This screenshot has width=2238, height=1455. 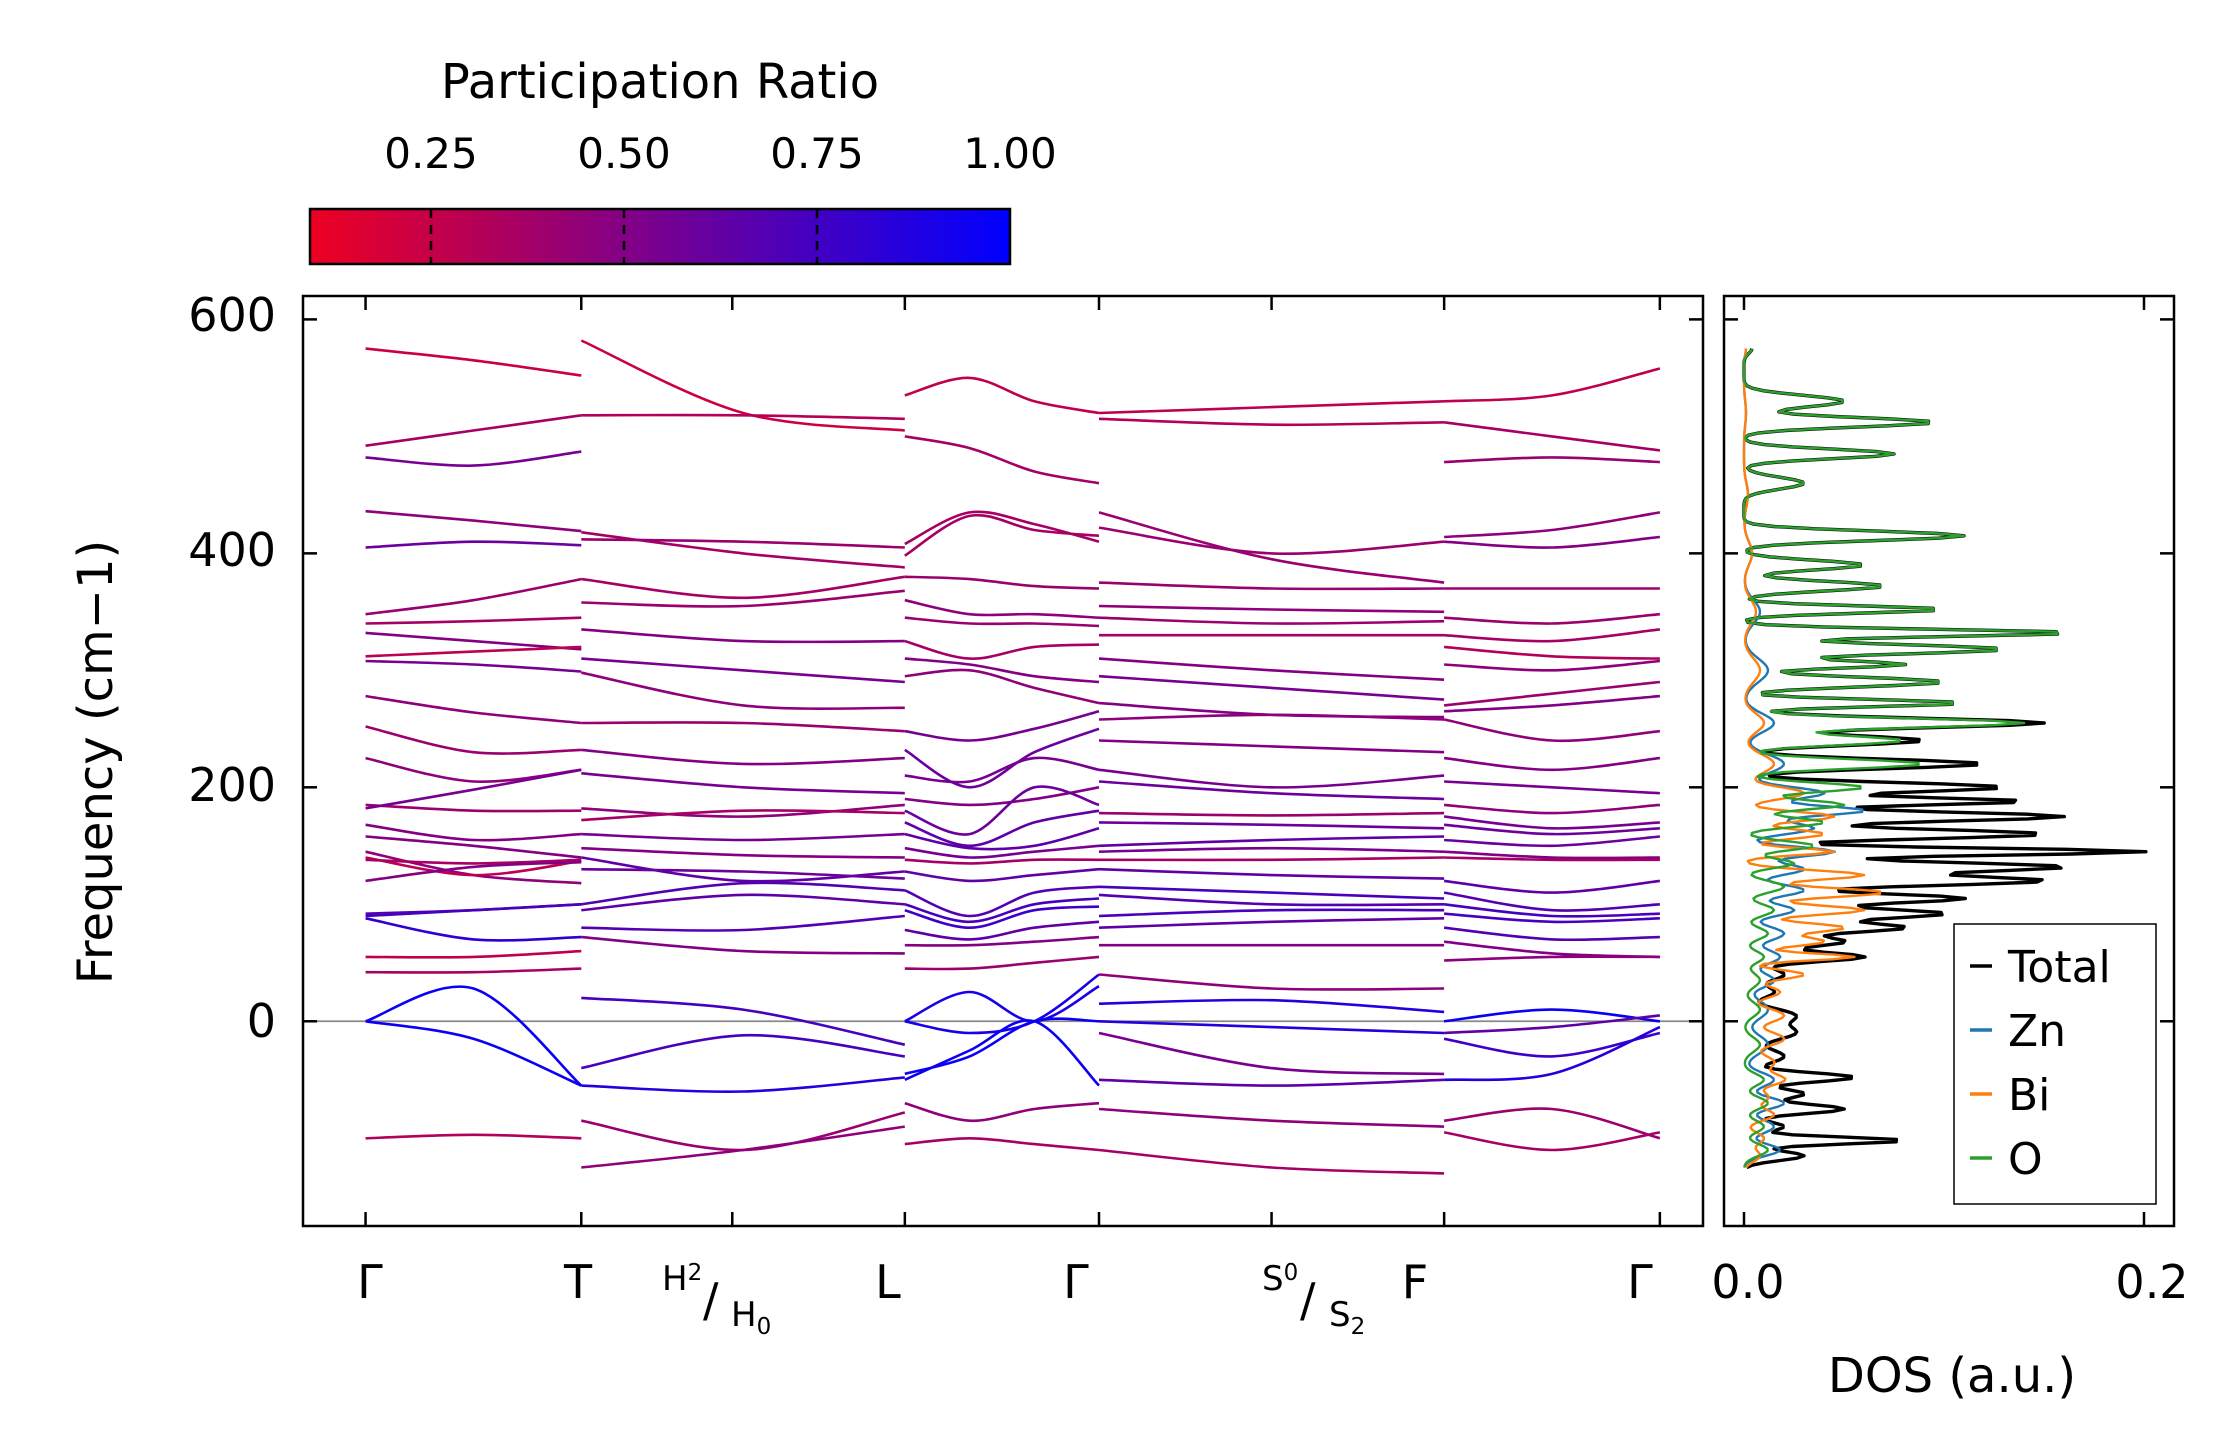 What do you see at coordinates (2055, 1064) in the screenshot?
I see `legend: Total Zn Bi O` at bounding box center [2055, 1064].